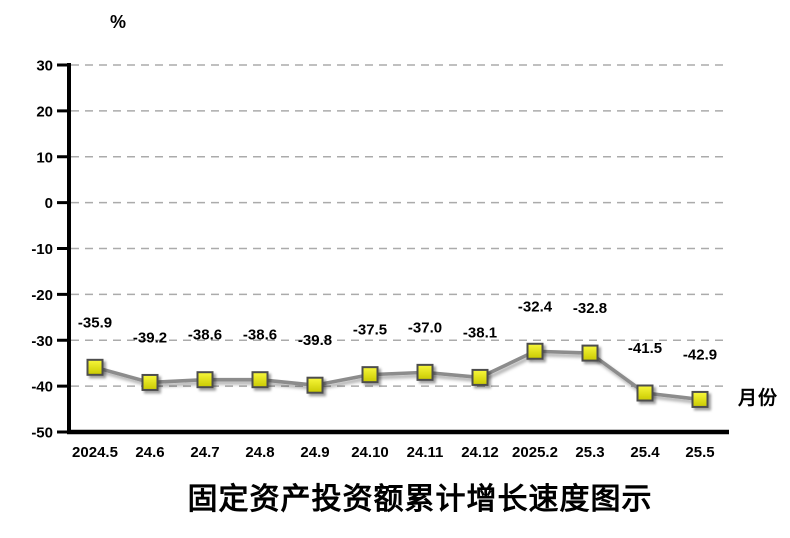  I want to click on data-point-label: -41.5, so click(645, 348).